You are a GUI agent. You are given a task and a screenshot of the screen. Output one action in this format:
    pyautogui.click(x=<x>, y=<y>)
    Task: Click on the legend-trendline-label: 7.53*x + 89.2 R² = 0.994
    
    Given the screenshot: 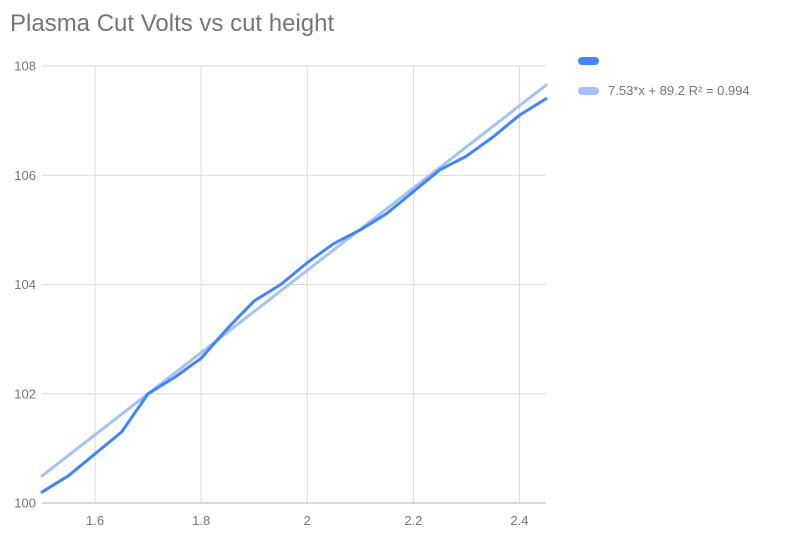 What is the action you would take?
    pyautogui.click(x=679, y=90)
    